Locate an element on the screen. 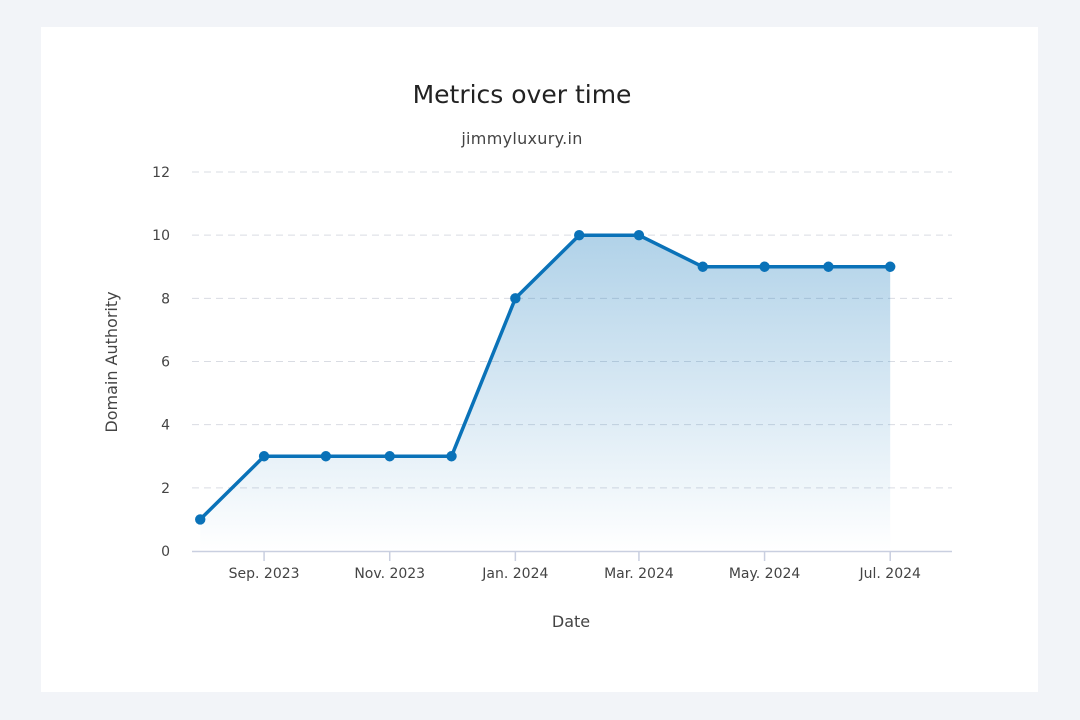 The width and height of the screenshot is (1080, 720). x-tick-label: Nov. 2023 is located at coordinates (389, 574).